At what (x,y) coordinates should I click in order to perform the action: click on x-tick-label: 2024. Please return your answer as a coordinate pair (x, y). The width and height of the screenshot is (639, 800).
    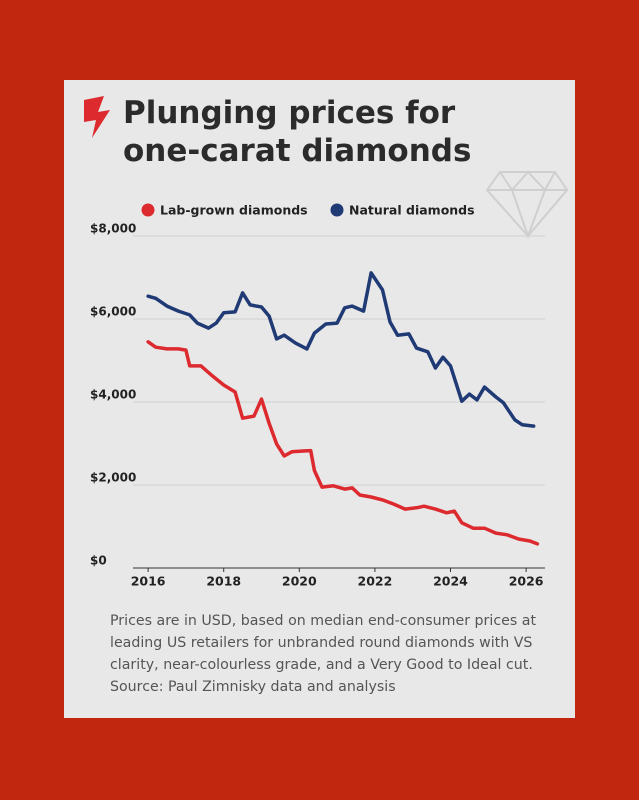
    Looking at the image, I should click on (450, 581).